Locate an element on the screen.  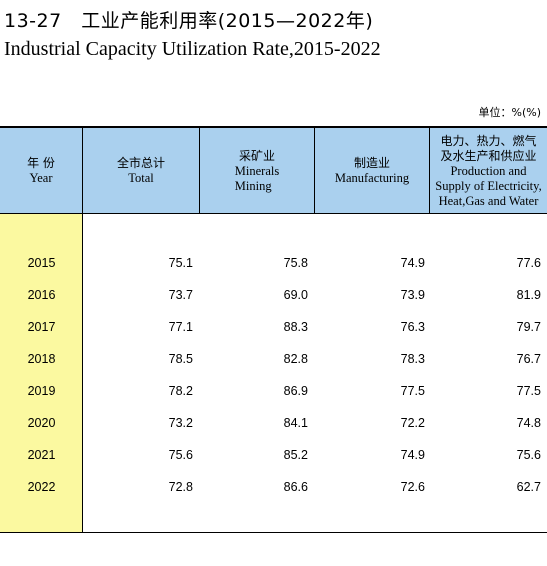
table-row: 2019 78.2 86.9 77.5 77.5 is located at coordinates (273, 391).